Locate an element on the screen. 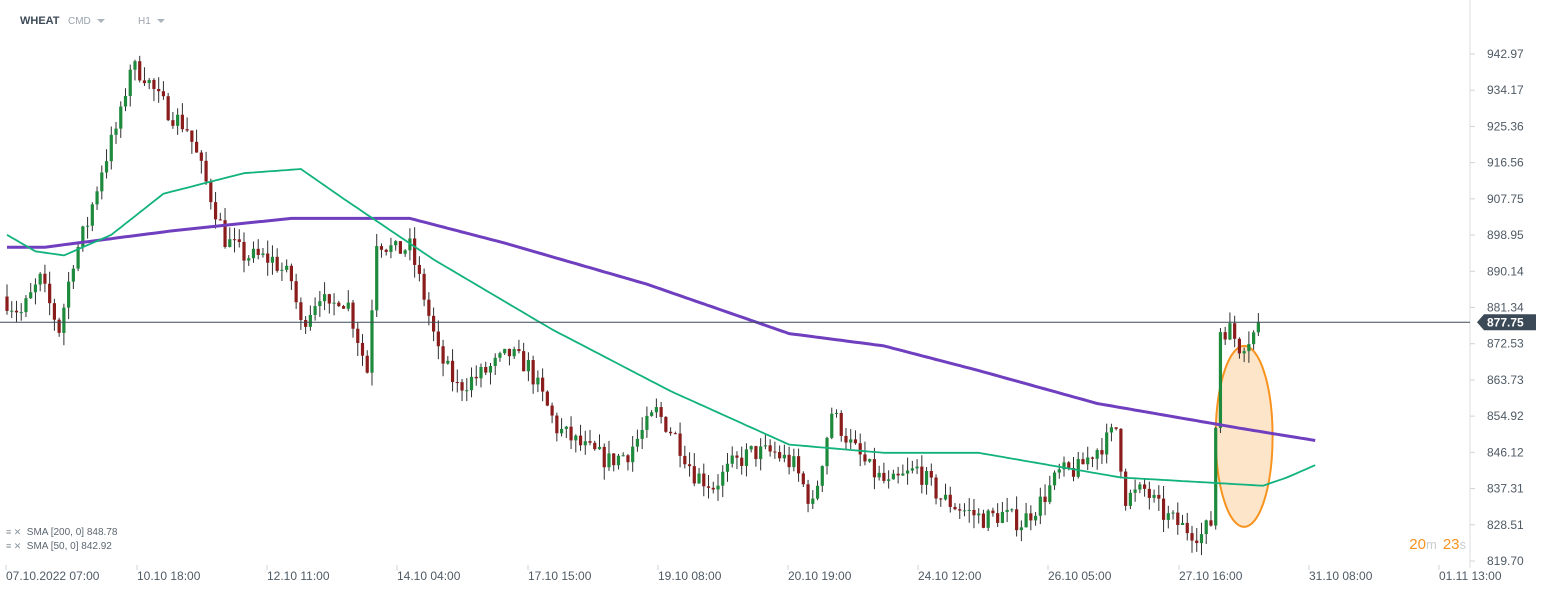 The height and width of the screenshot is (590, 1546). indicator-value: 848.78 is located at coordinates (102, 532).